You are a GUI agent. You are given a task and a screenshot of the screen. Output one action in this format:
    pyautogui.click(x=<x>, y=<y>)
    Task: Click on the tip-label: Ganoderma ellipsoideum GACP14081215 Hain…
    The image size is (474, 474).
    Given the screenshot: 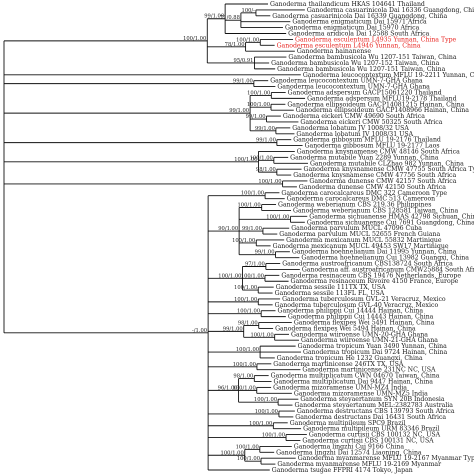 What is the action you would take?
    pyautogui.click(x=375, y=104)
    